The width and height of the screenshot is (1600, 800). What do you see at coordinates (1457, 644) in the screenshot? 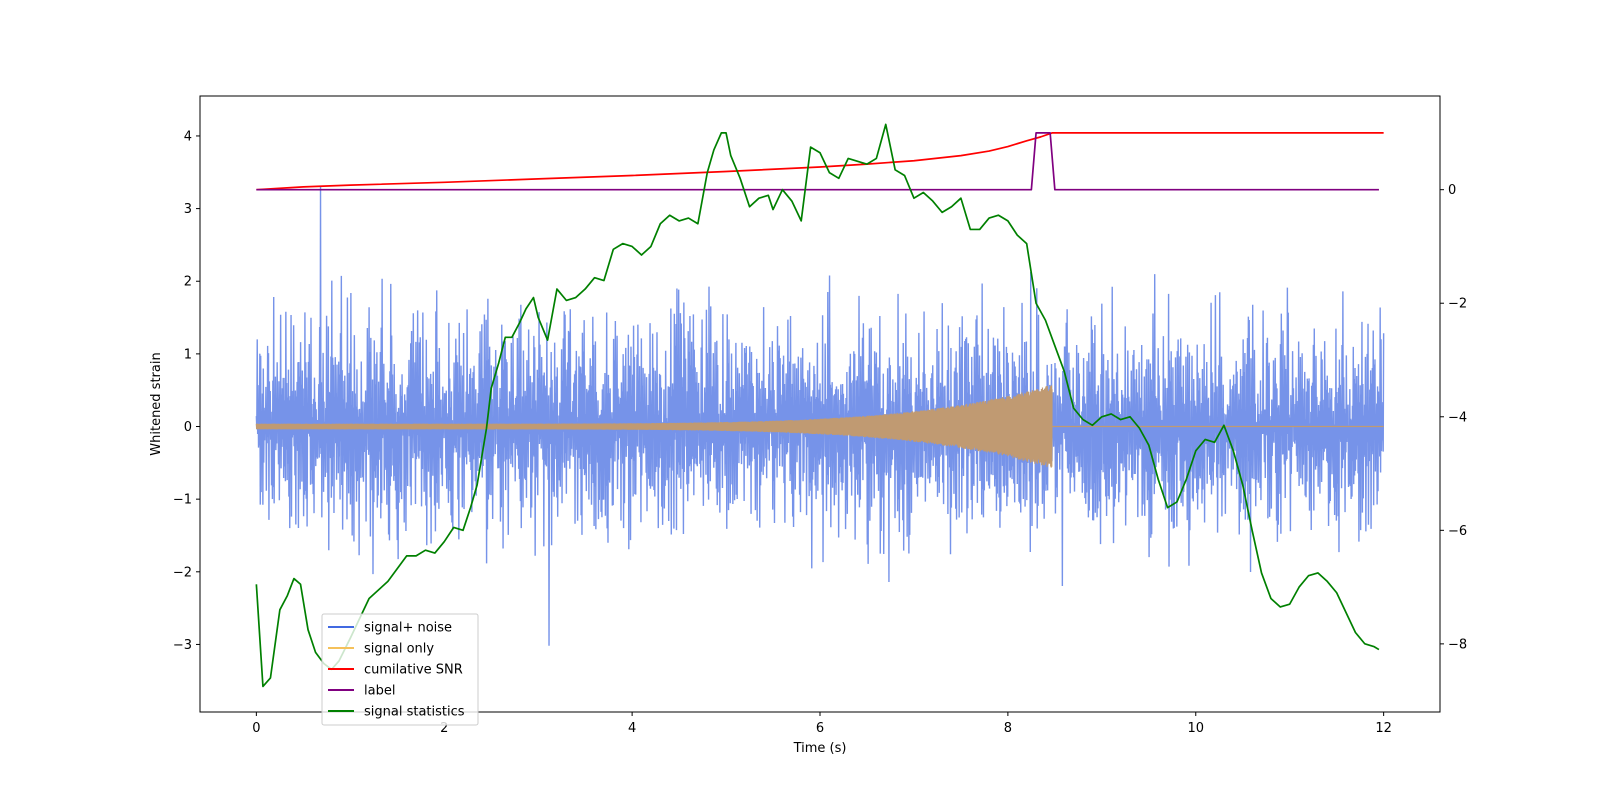
I see `y2-tick-label: −8` at bounding box center [1457, 644].